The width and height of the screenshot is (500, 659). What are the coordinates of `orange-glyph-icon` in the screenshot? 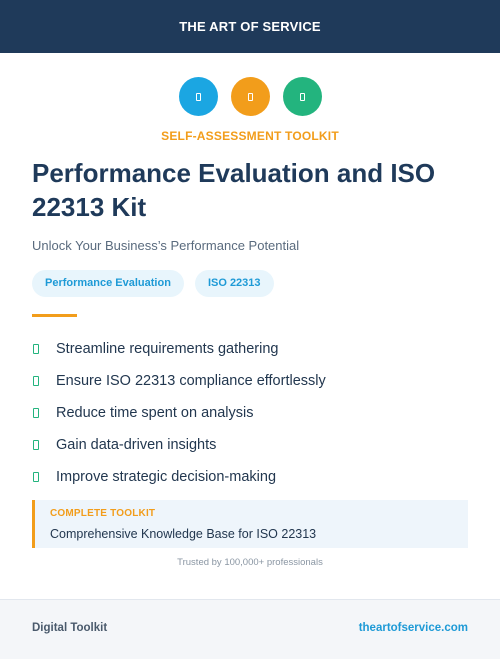 It's located at (250, 96).